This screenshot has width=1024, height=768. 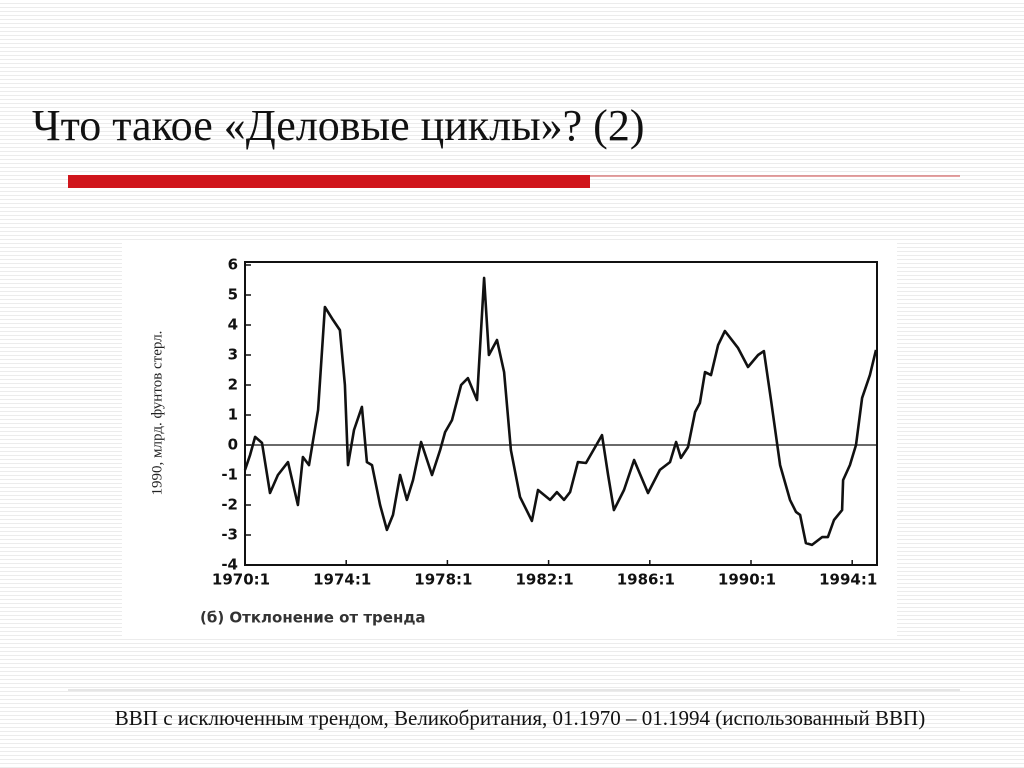 I want to click on slide-title: Что такое «Деловые циклы»? (2), so click(x=338, y=125).